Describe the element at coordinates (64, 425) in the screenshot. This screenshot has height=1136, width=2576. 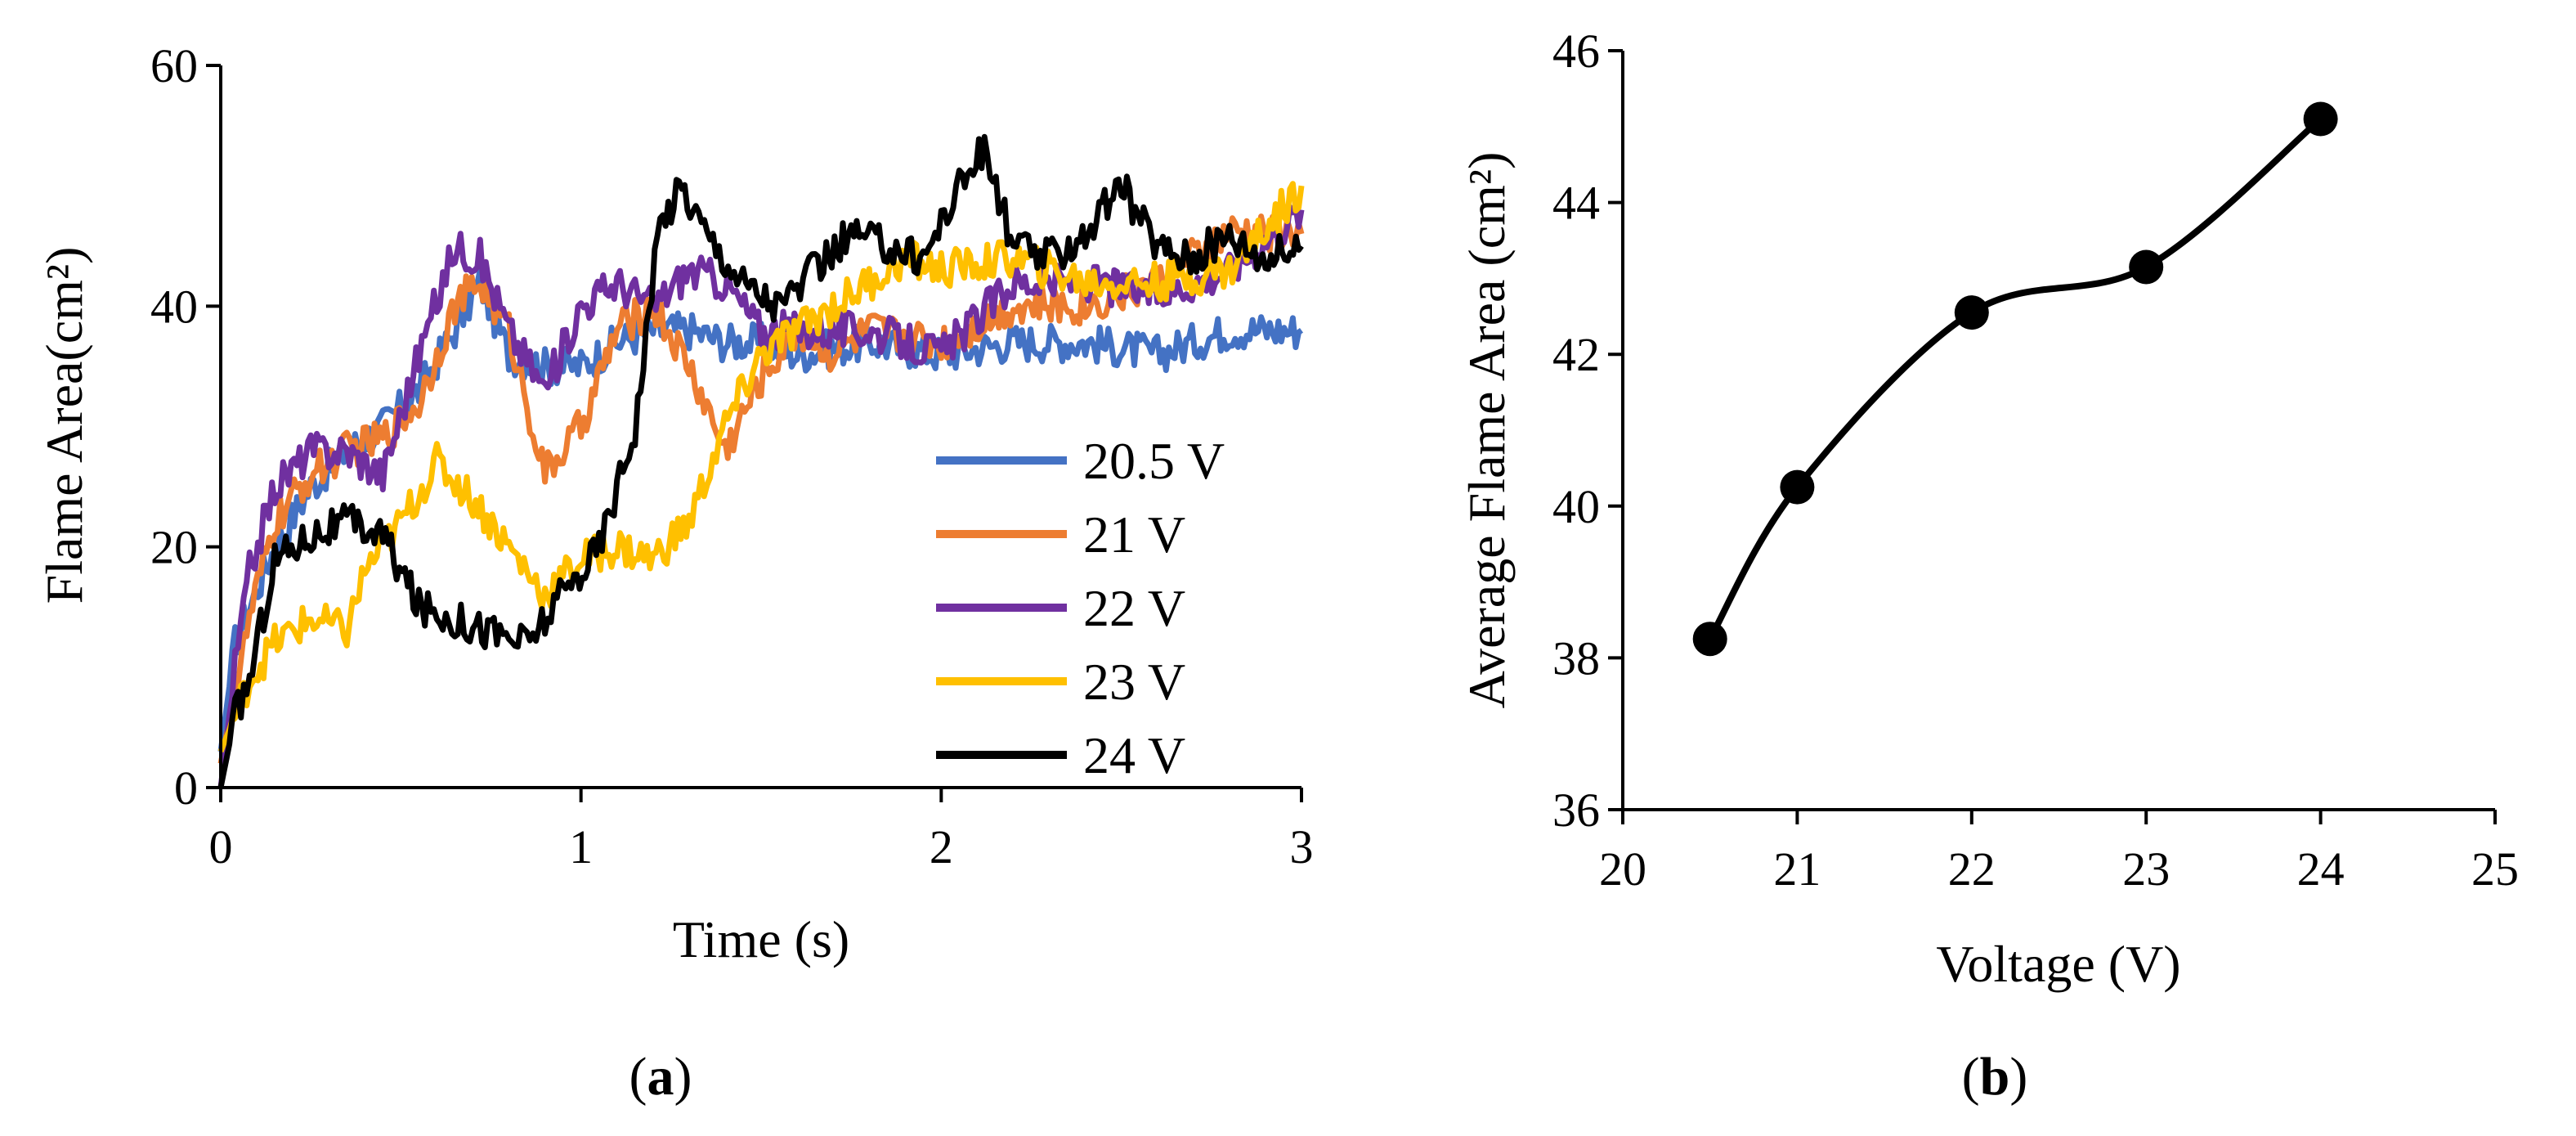
I see `panel-a-y-axis-title: Flame Area(cm²)` at that location.